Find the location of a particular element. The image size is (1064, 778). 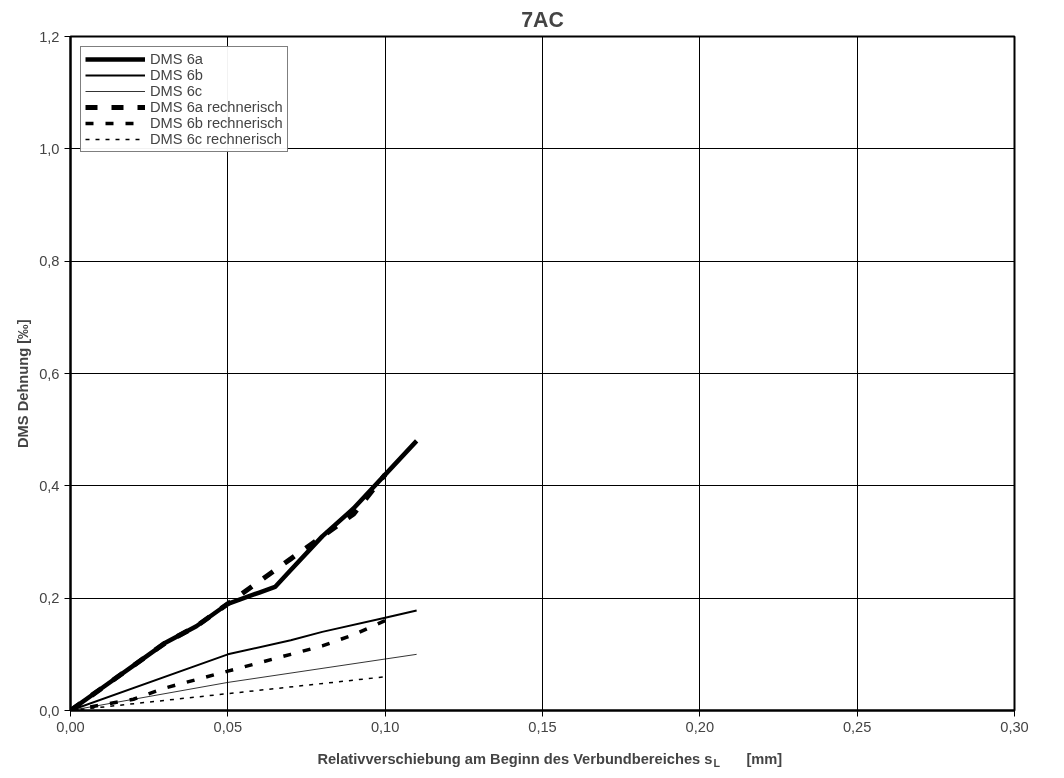

y-tick-label: 0,2 is located at coordinates (49, 598).